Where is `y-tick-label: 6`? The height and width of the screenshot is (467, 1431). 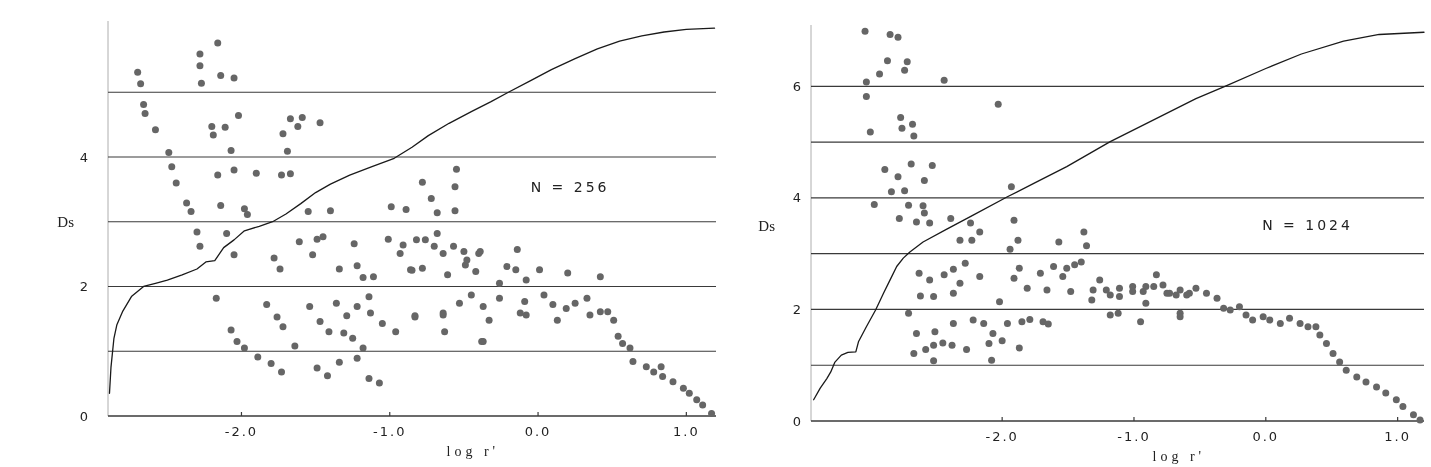
y-tick-label: 6 is located at coordinates (796, 86).